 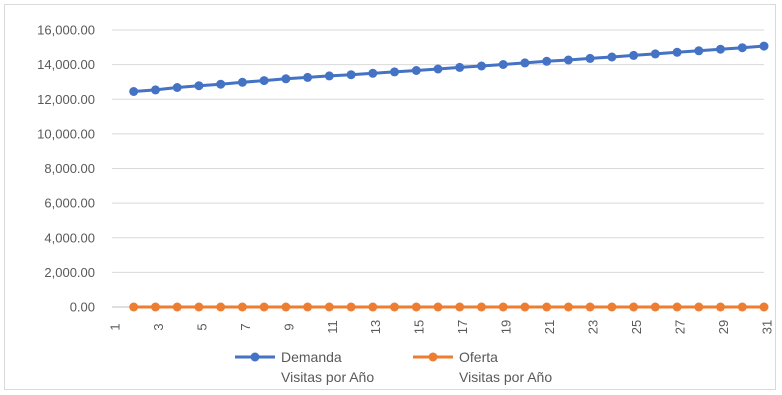 What do you see at coordinates (311, 357) in the screenshot?
I see `legend-label: Demanda` at bounding box center [311, 357].